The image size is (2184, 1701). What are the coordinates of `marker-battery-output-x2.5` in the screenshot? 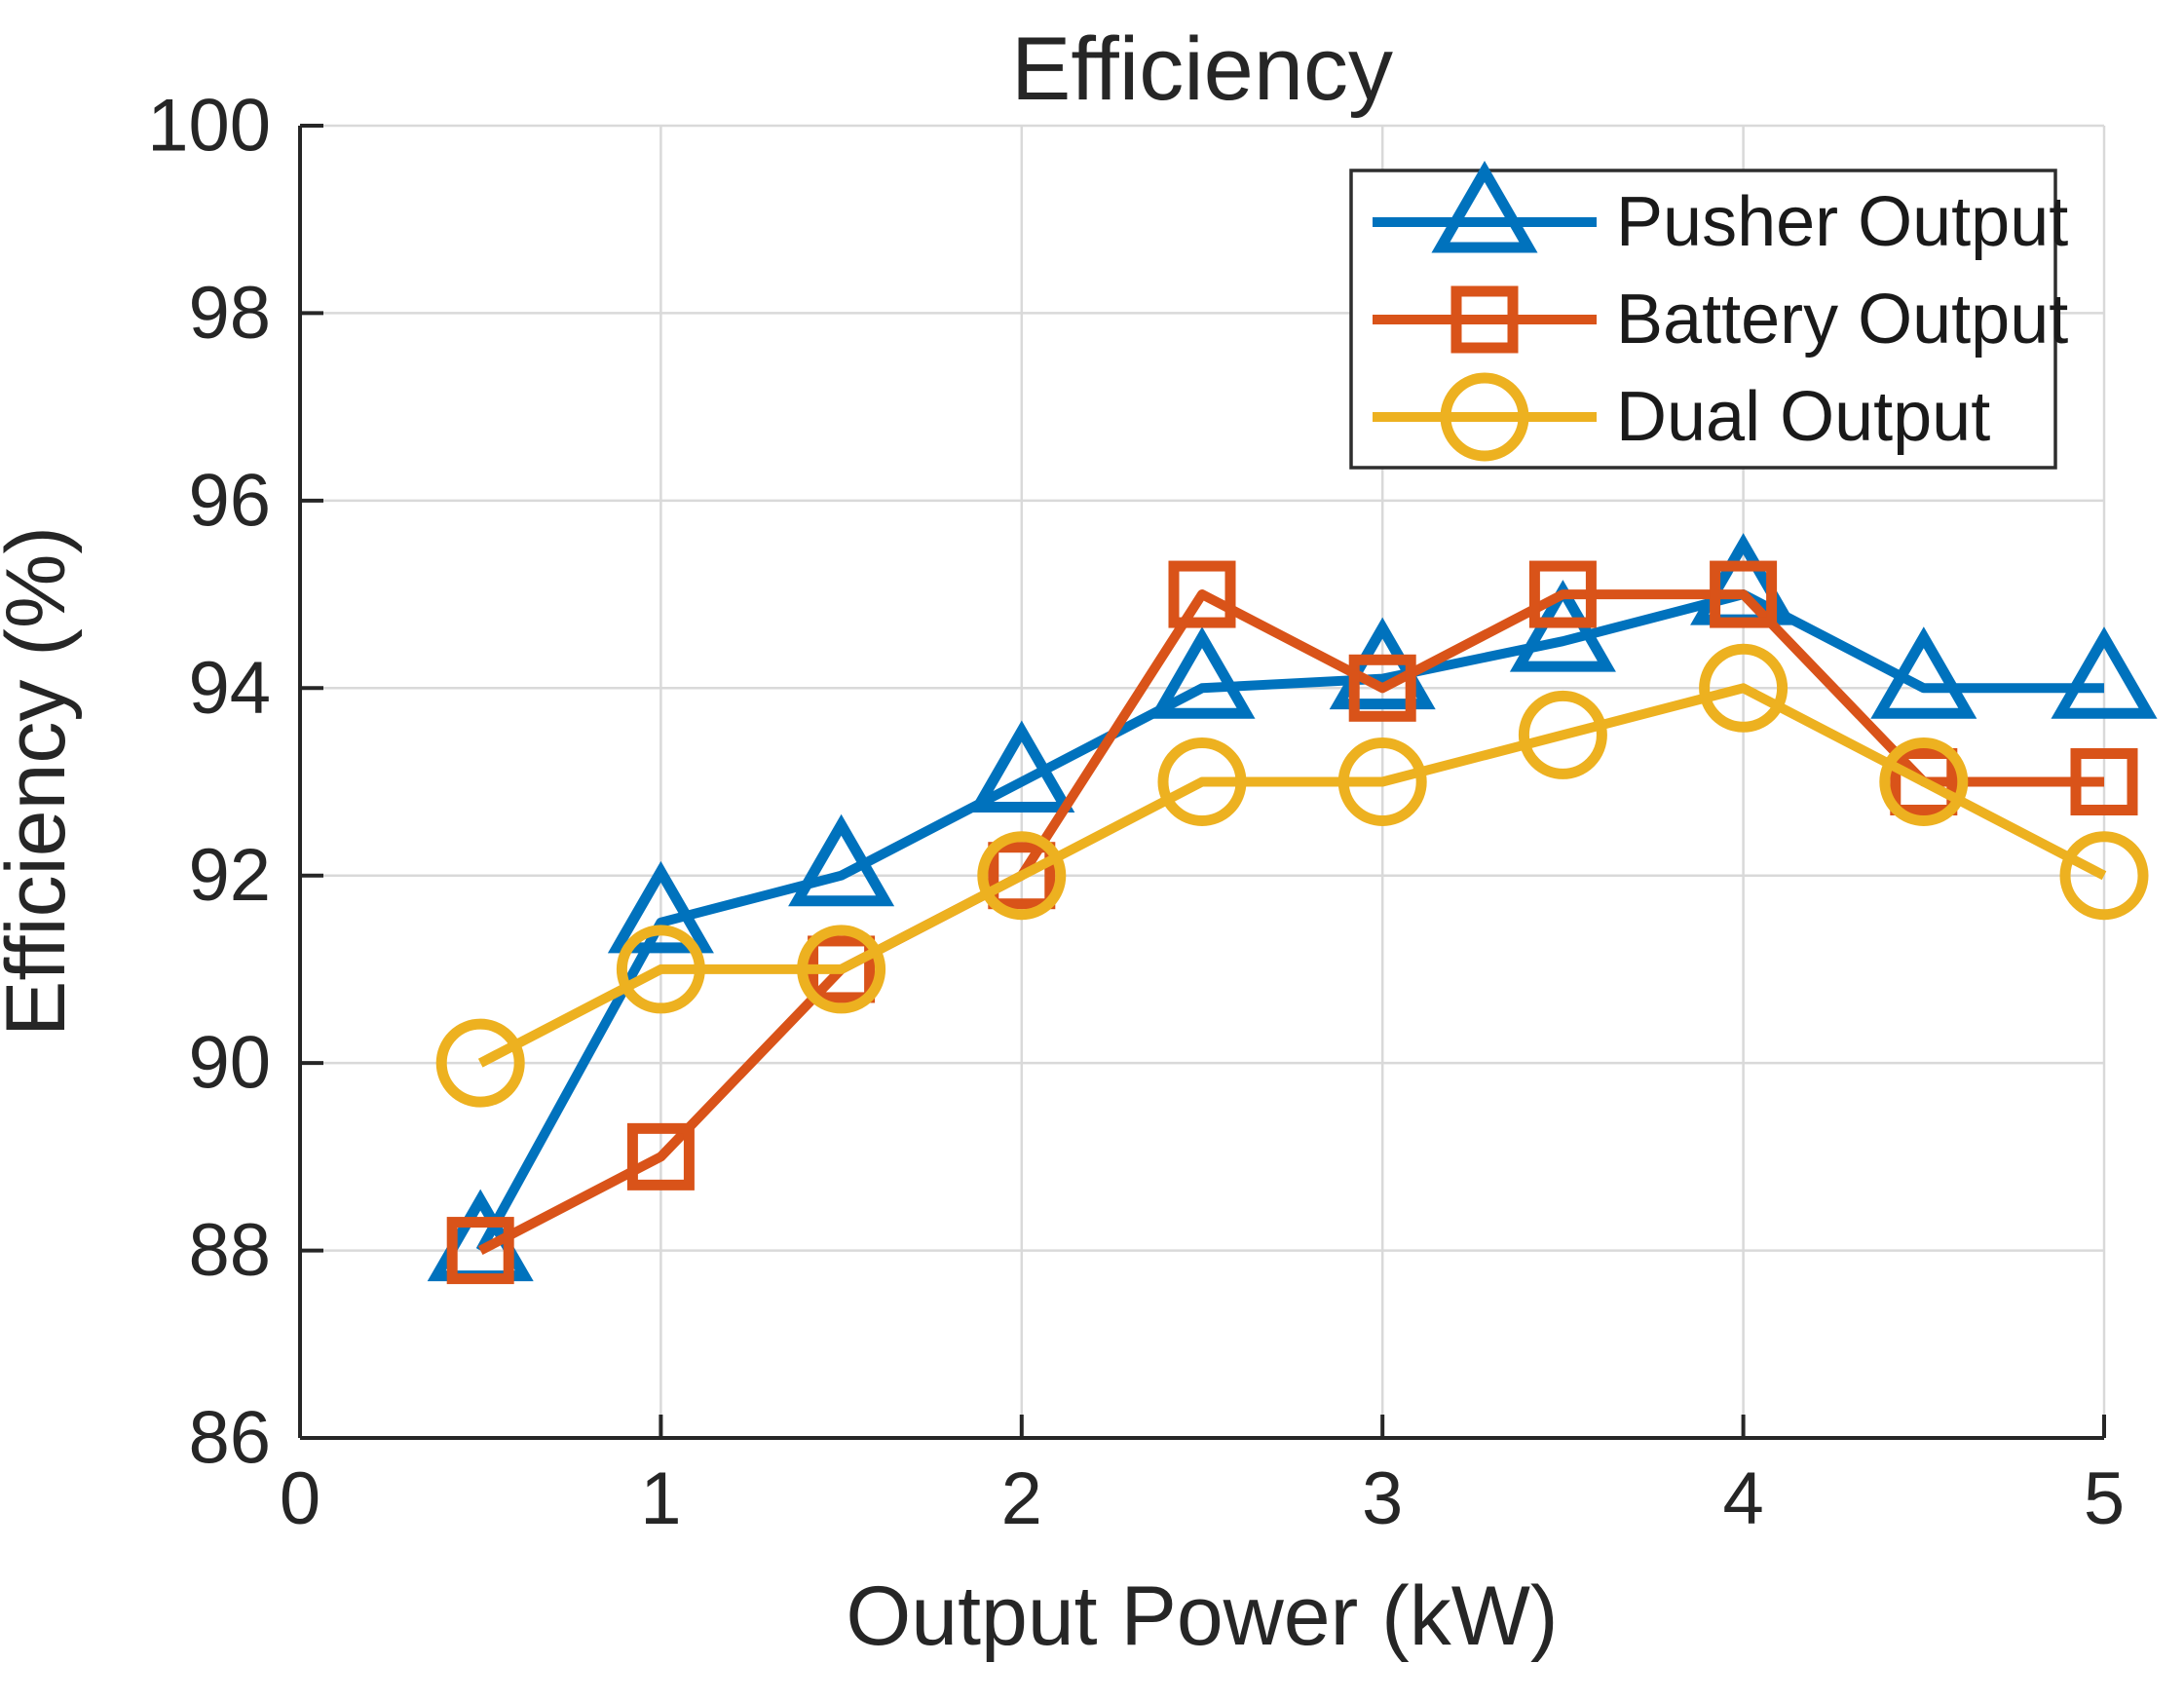 It's located at (1202, 594).